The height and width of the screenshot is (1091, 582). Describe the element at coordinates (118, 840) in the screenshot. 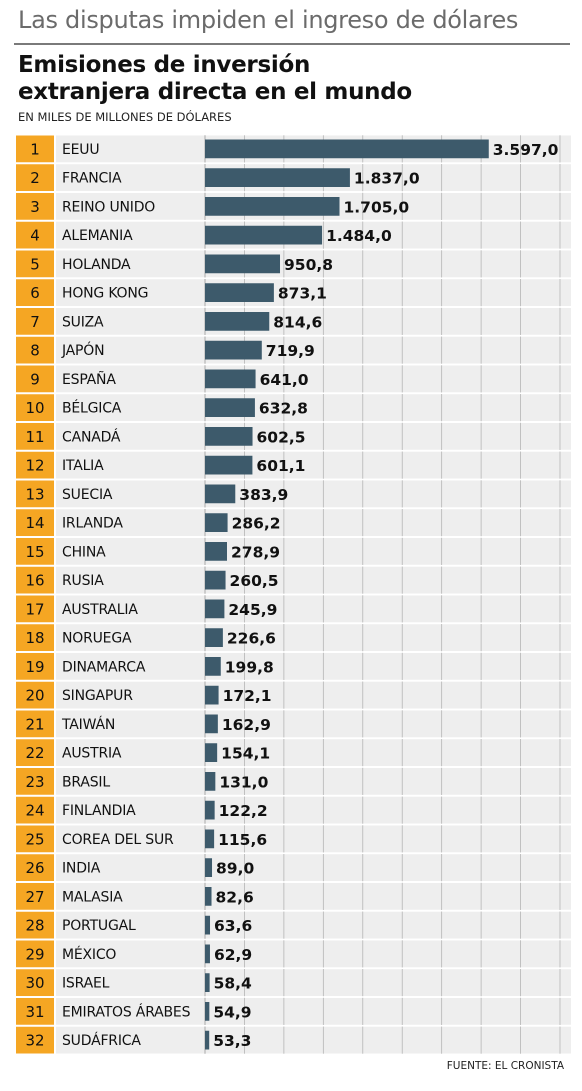

I see `category-label: COREA DEL SUR` at that location.